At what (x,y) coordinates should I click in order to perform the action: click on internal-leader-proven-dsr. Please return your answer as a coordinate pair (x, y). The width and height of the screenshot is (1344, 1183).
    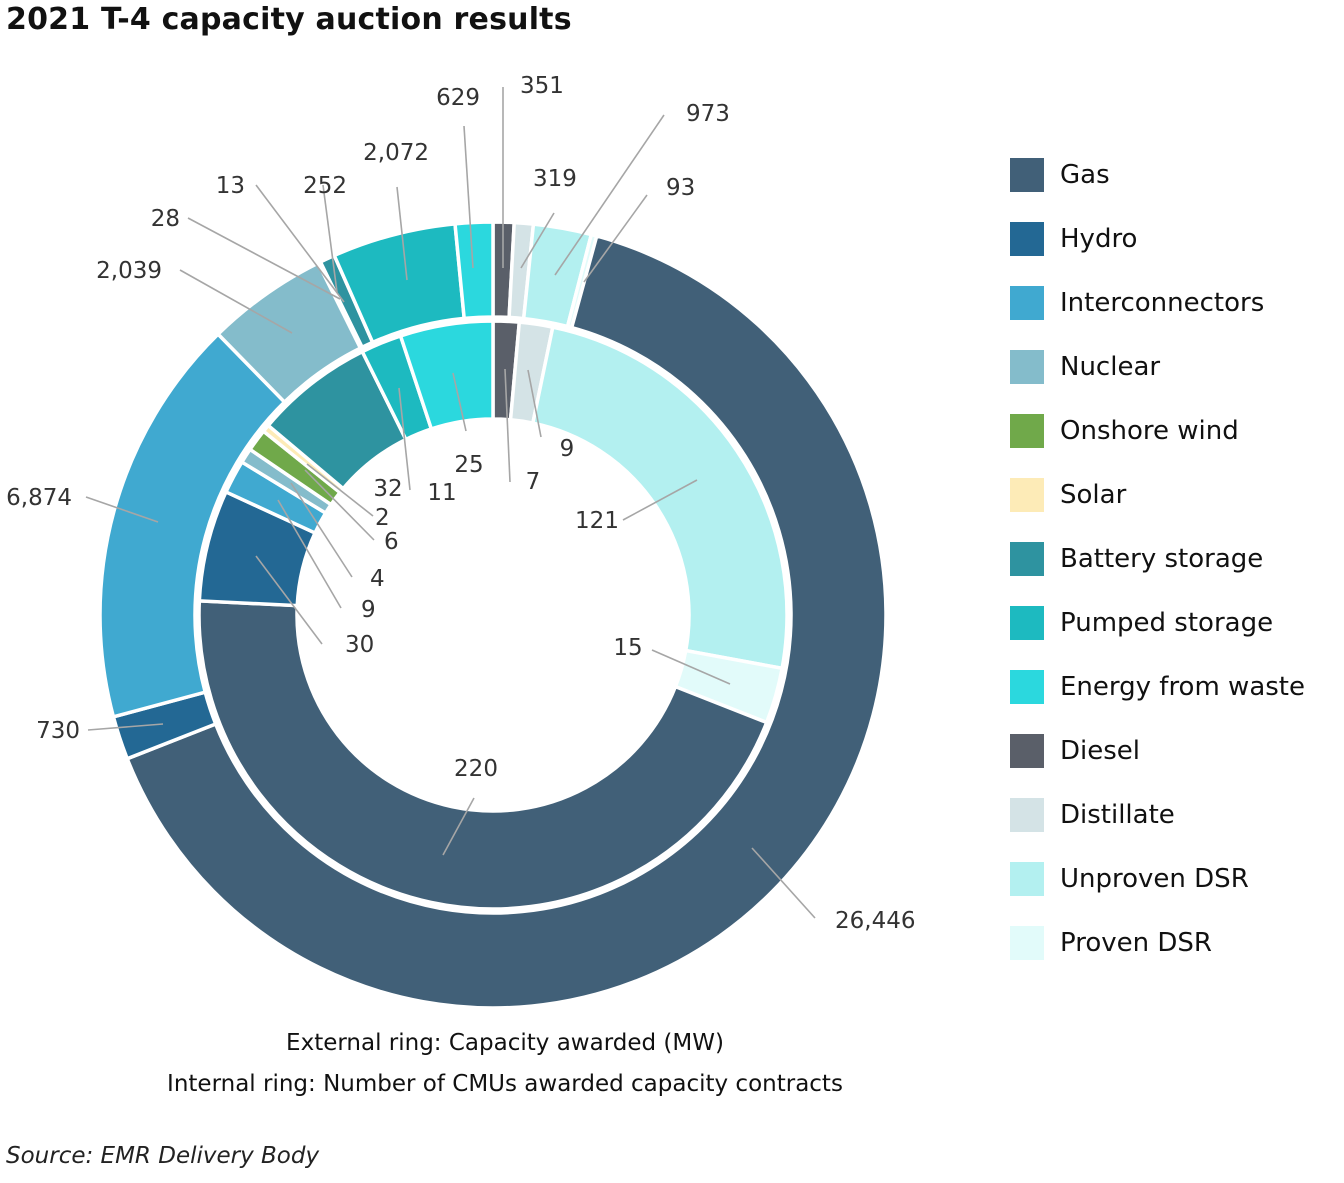
    Looking at the image, I should click on (691, 667).